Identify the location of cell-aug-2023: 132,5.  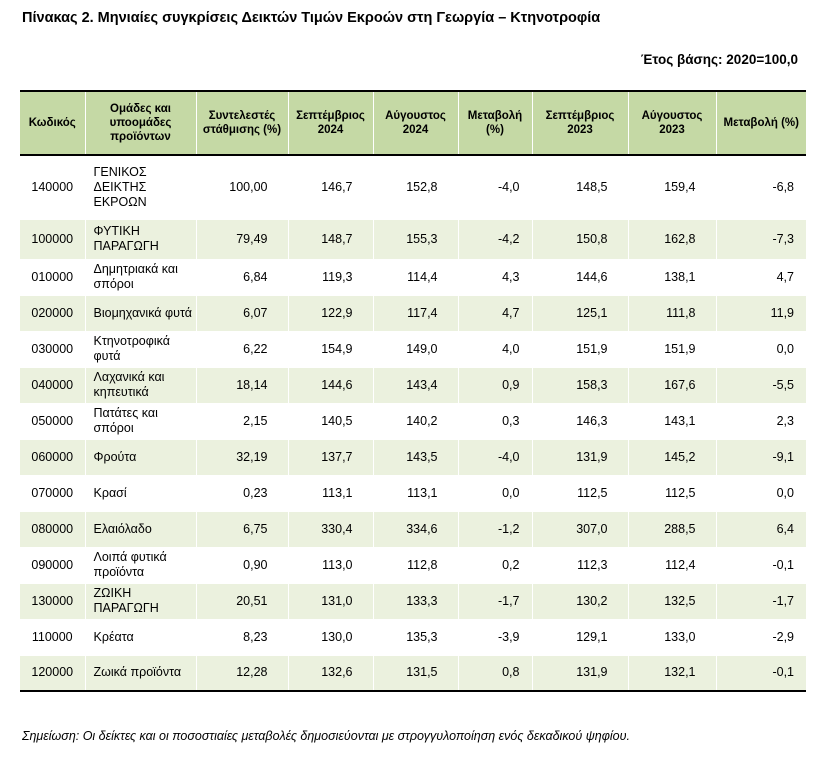
(671, 601).